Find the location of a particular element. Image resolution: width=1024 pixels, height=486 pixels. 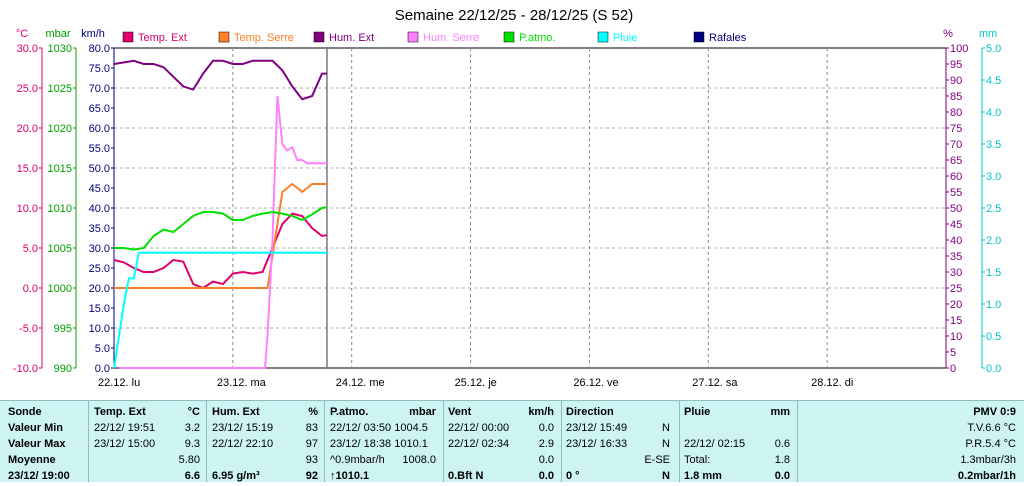

table-cell: 23/12/ 18:38 1010.1 is located at coordinates (379, 444).